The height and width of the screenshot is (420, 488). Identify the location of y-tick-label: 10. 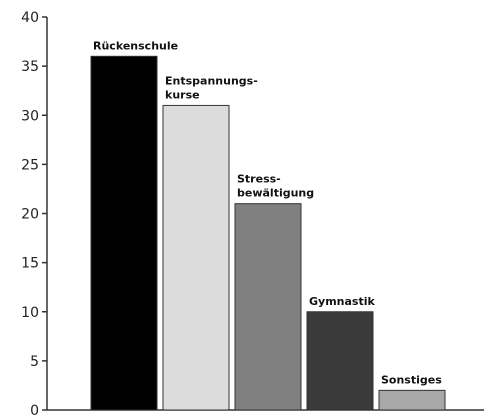
(30, 313).